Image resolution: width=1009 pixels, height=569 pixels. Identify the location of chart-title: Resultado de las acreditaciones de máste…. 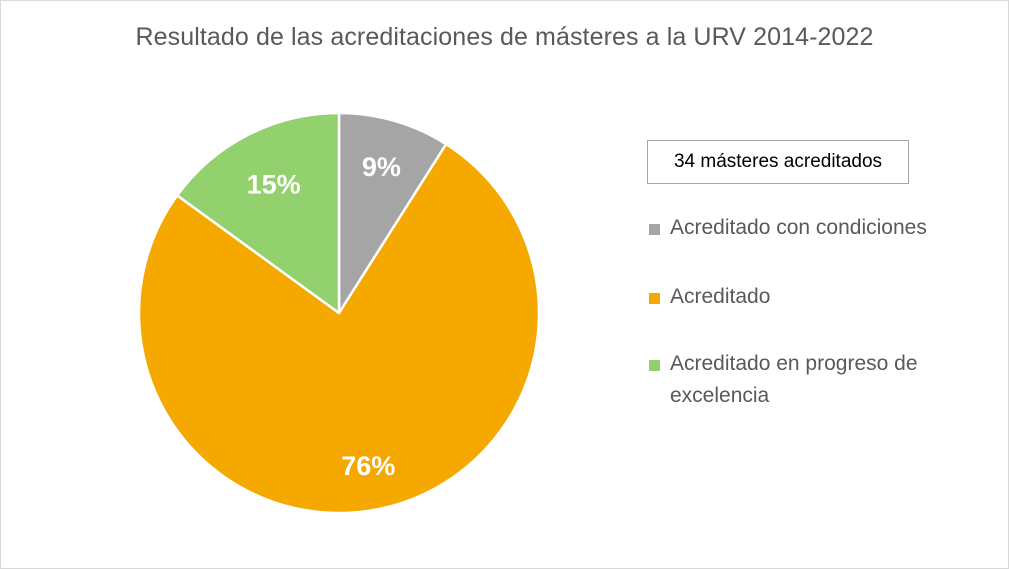
(504, 37).